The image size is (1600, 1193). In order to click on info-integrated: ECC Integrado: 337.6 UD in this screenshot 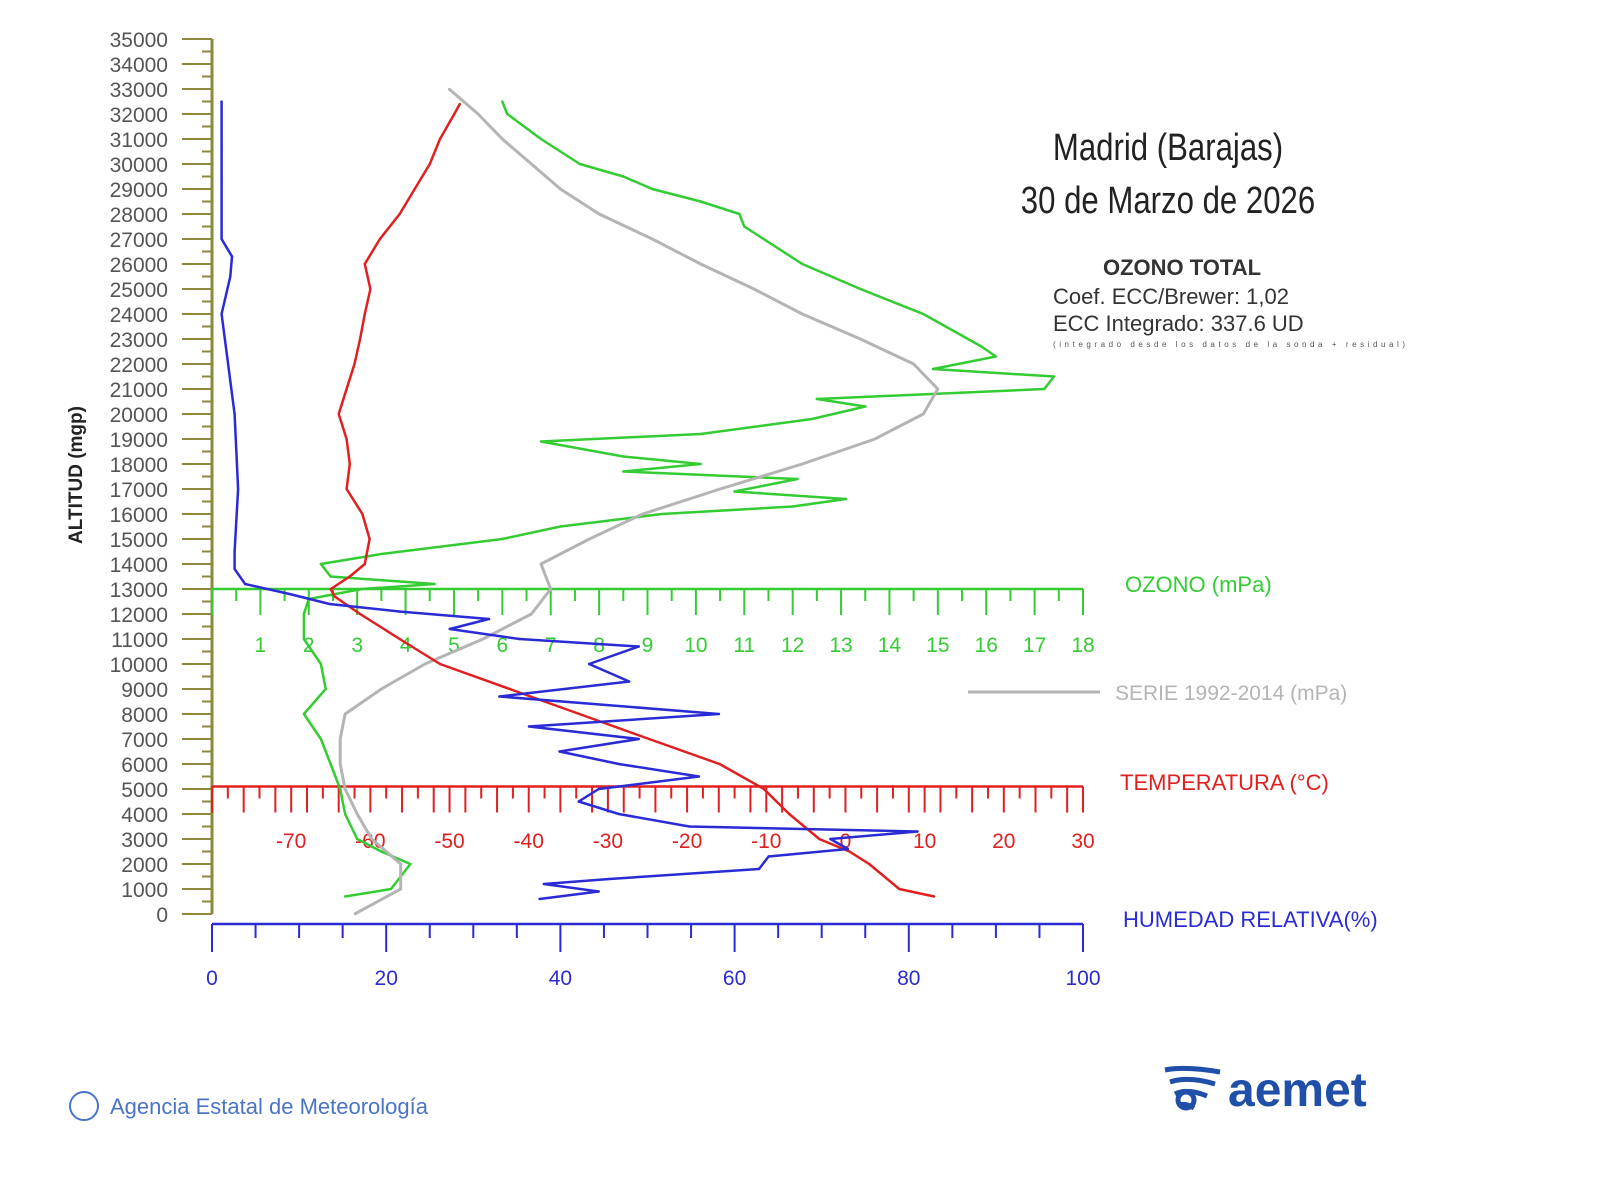, I will do `click(1178, 323)`.